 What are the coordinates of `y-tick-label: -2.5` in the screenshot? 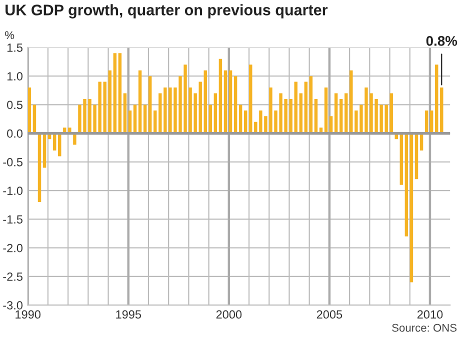 It's located at (12, 276).